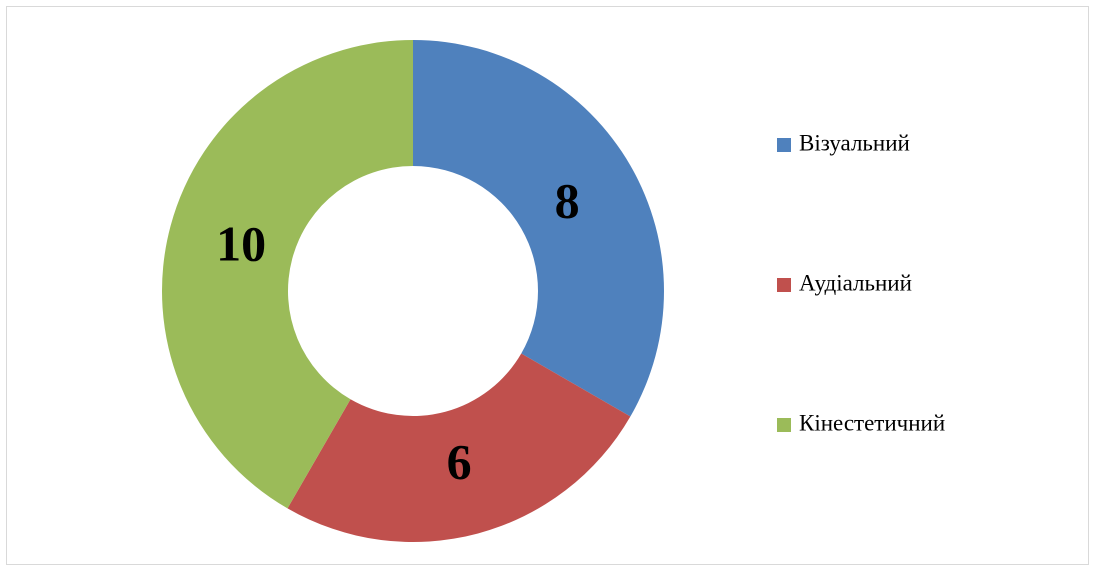 This screenshot has width=1096, height=569. What do you see at coordinates (459, 461) in the screenshot?
I see `data-label: 6` at bounding box center [459, 461].